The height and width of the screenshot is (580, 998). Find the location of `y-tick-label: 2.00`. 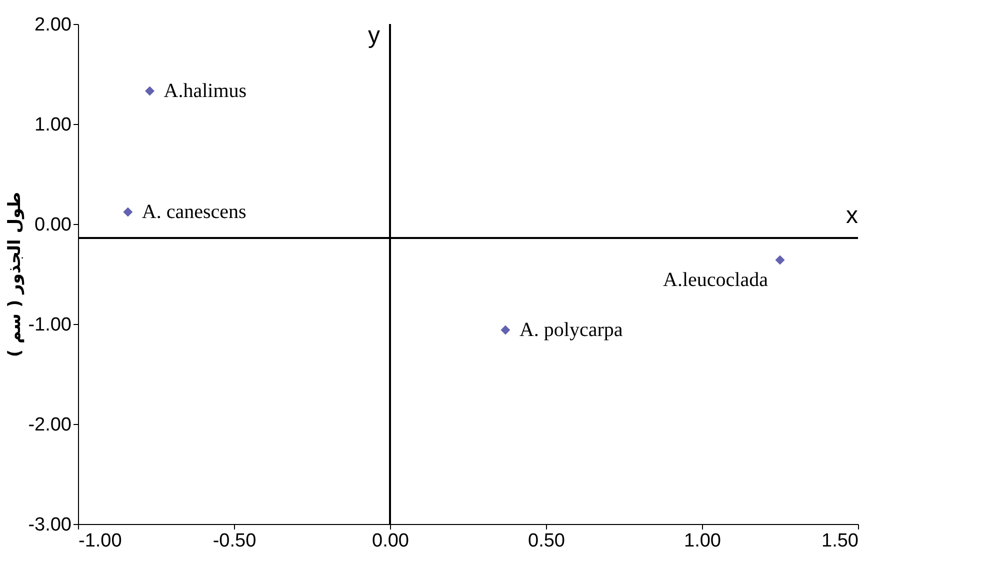

y-tick-label: 2.00 is located at coordinates (53, 25).